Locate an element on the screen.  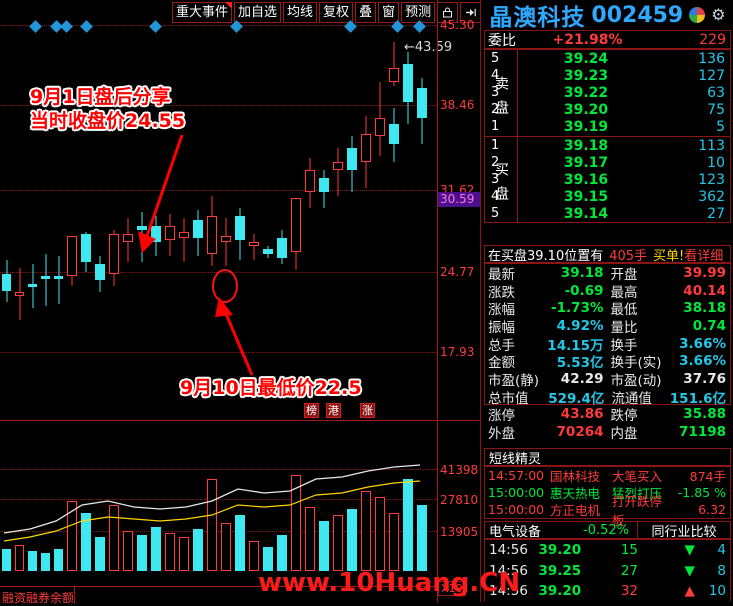
stat-key: 最高 is located at coordinates (624, 292).